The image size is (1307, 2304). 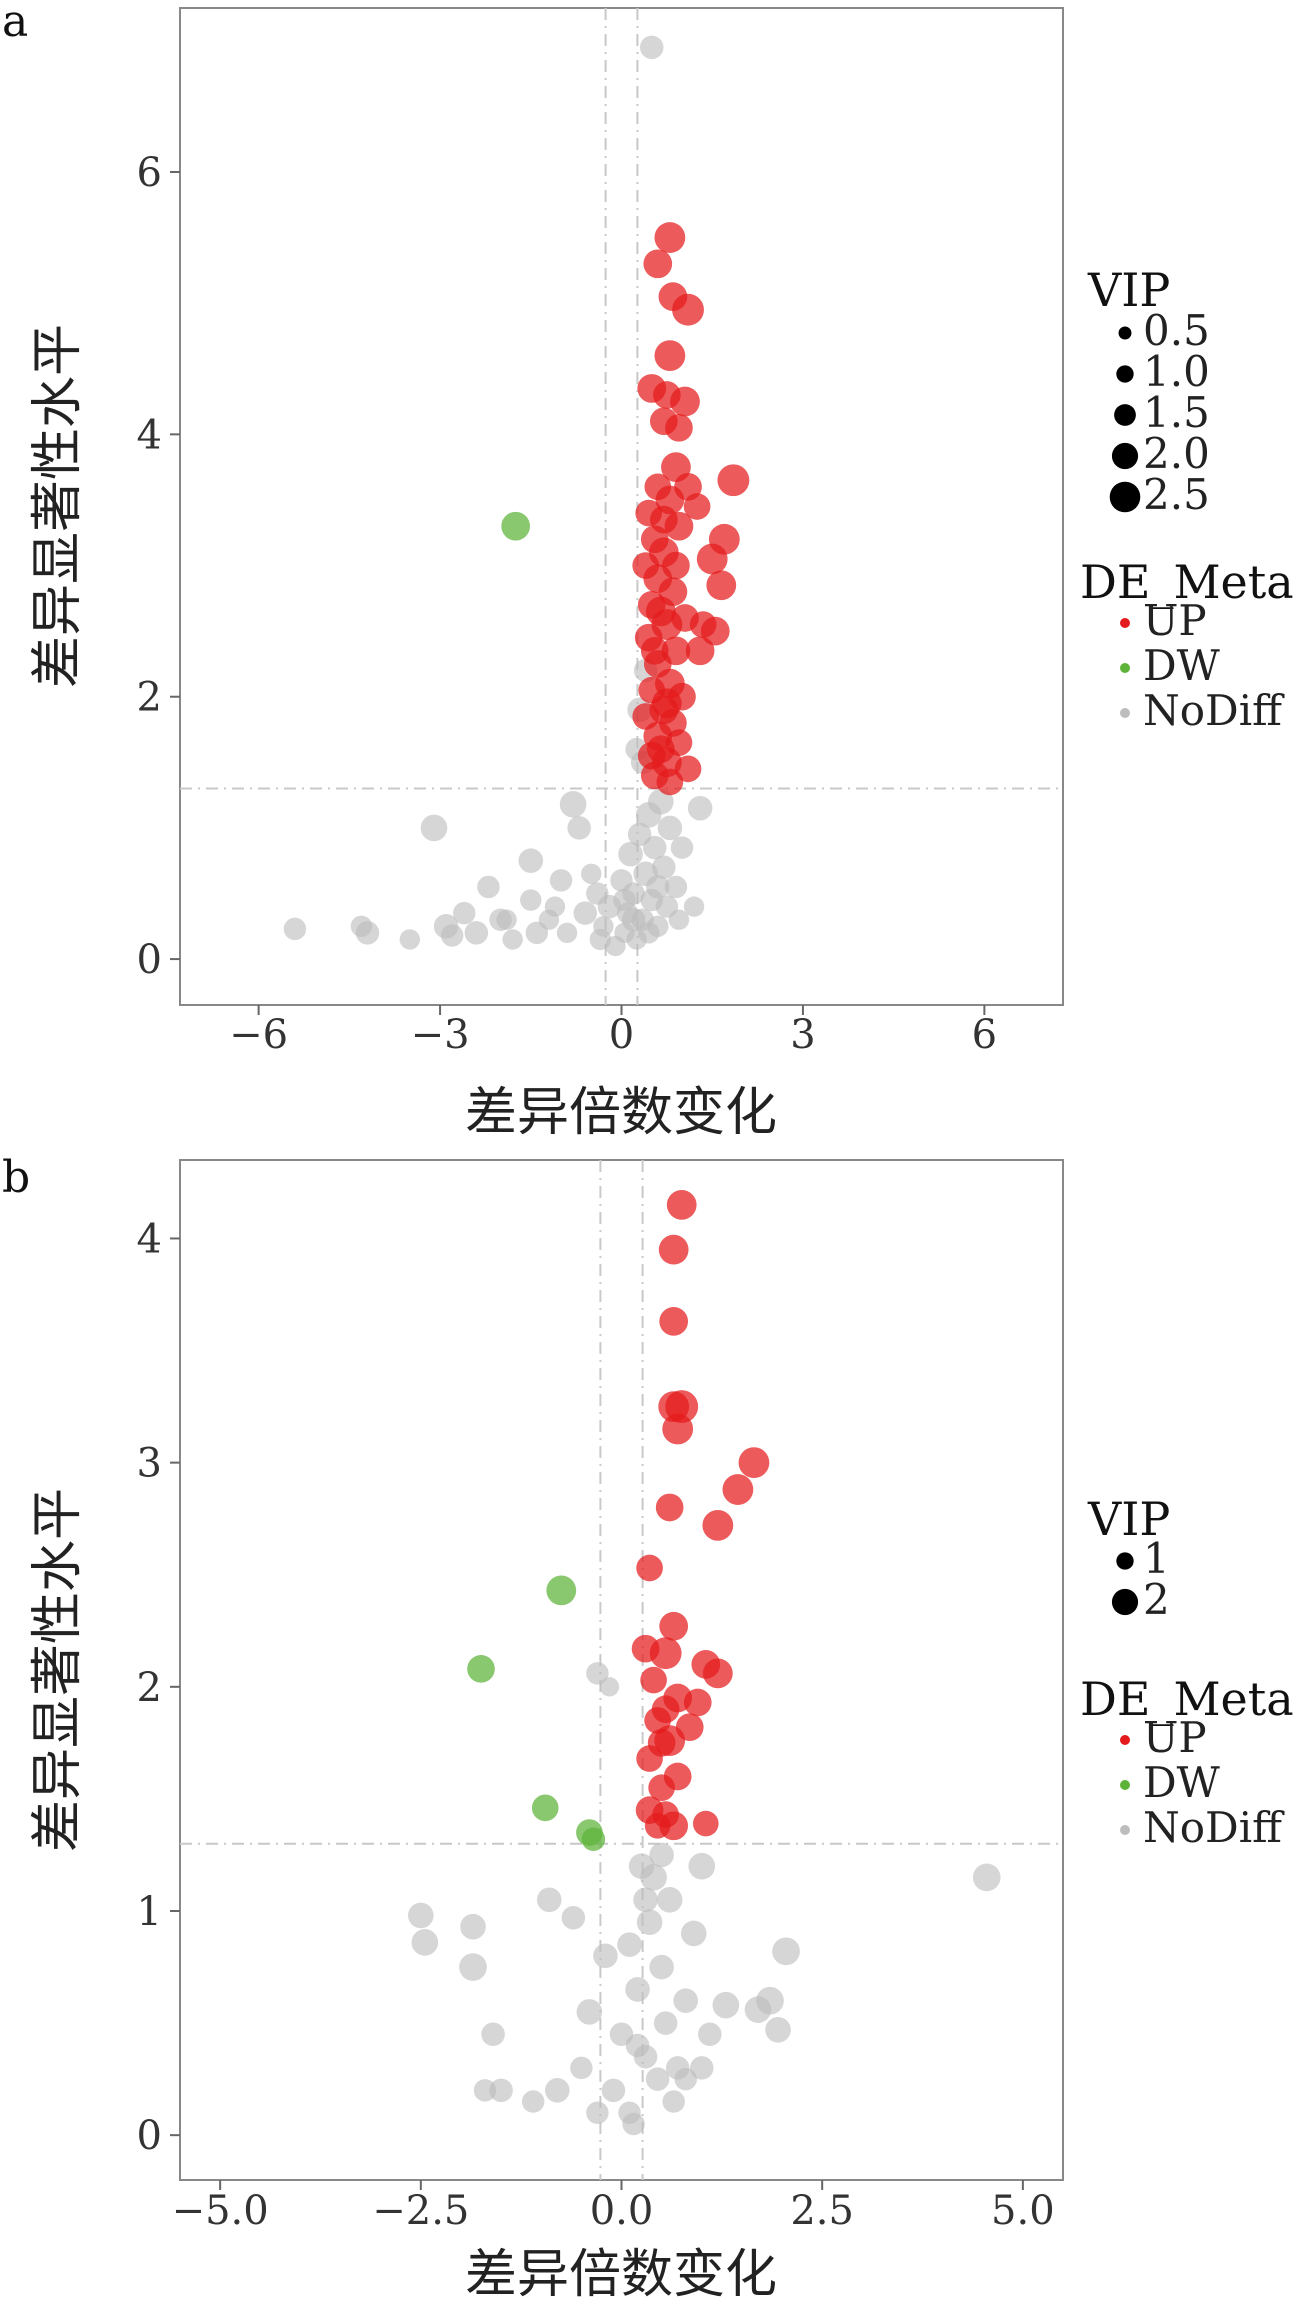 I want to click on y-axis-title-b: 差异显著性水平, so click(x=58, y=1670).